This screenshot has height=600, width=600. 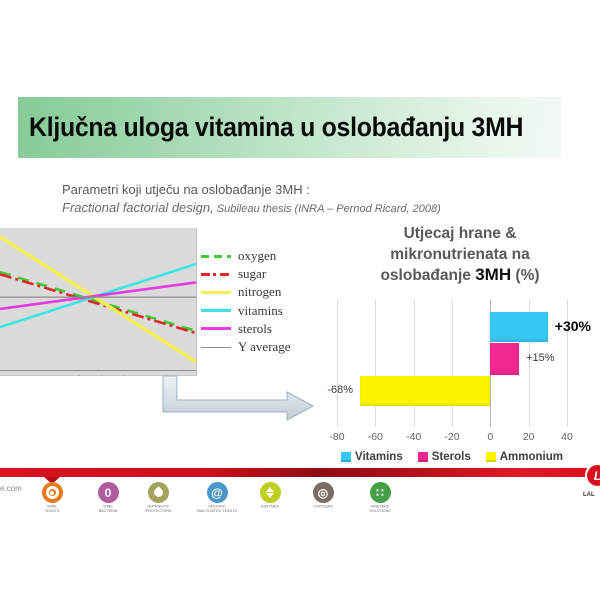 I want to click on legend-label: sterols, so click(x=255, y=328).